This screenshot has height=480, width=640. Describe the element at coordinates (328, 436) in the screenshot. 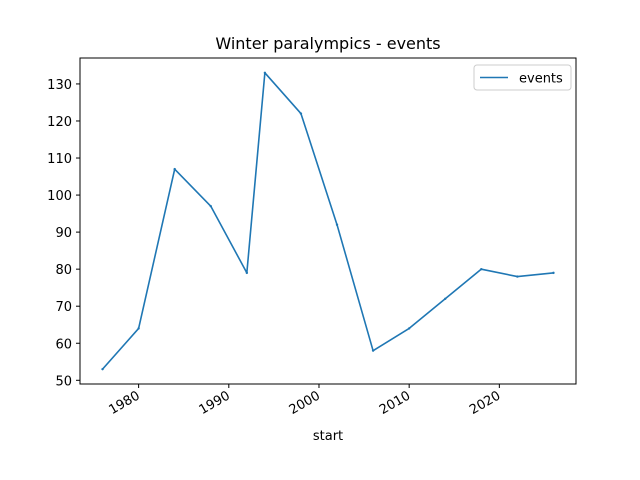

I see `x-axis-label: start` at that location.